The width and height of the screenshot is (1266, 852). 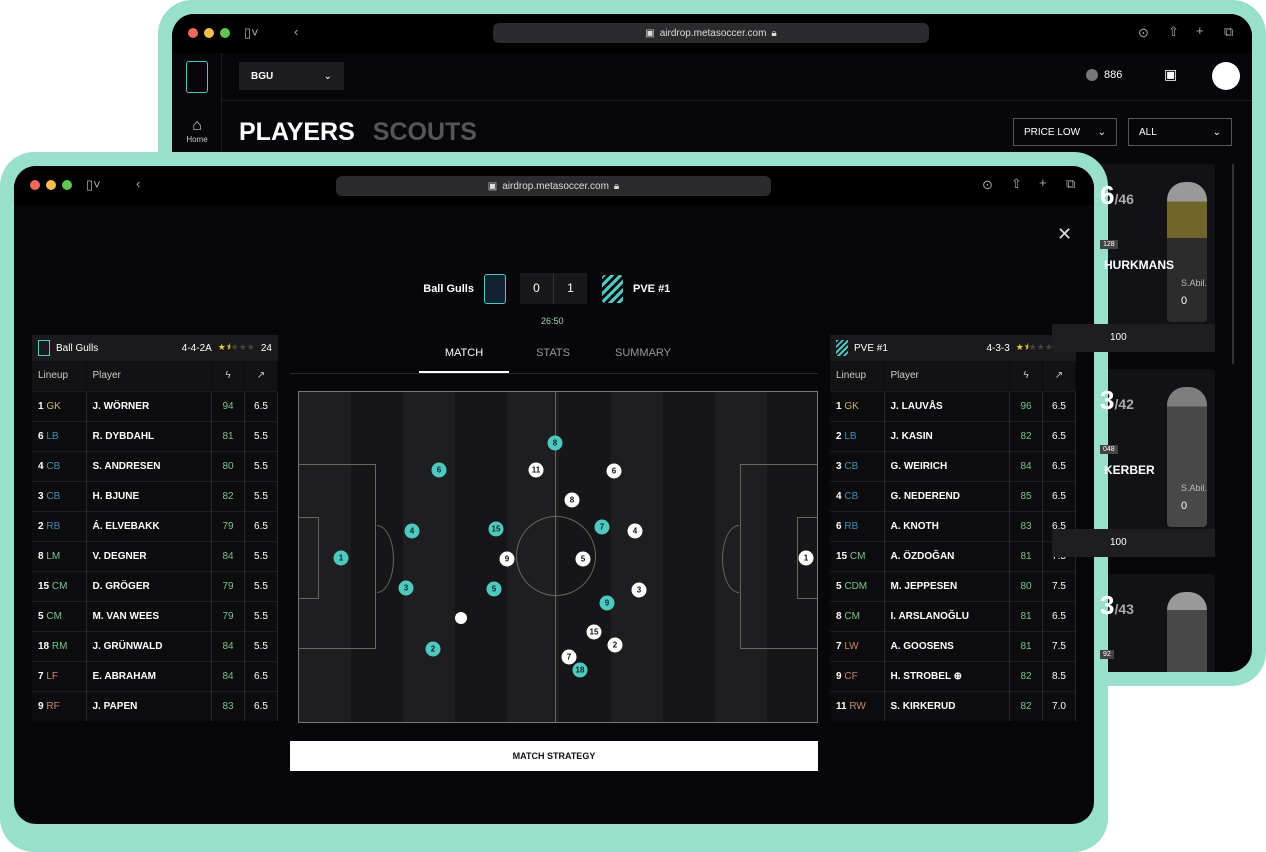 I want to click on energy: 85, so click(x=1026, y=495).